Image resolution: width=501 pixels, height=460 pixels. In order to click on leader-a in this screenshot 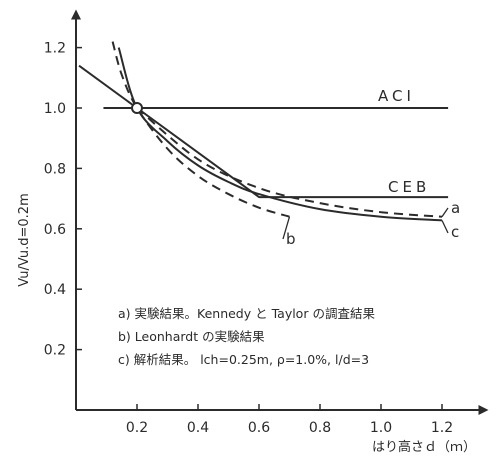, I will do `click(445, 212)`.